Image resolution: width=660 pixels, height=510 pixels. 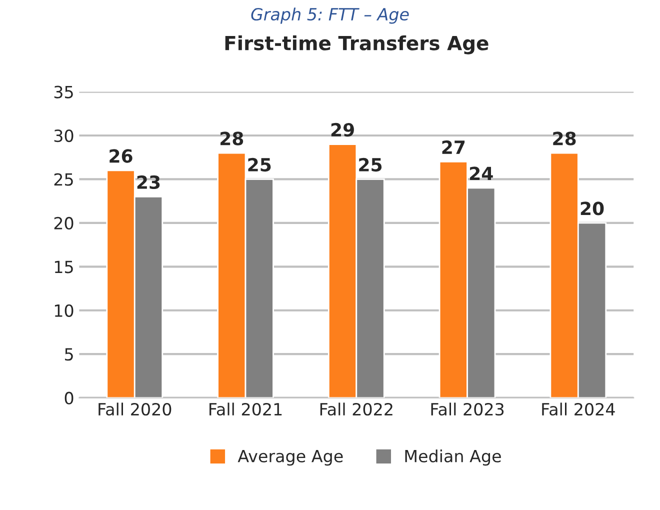 I want to click on x-tick-label: Fall 2023, so click(x=467, y=409).